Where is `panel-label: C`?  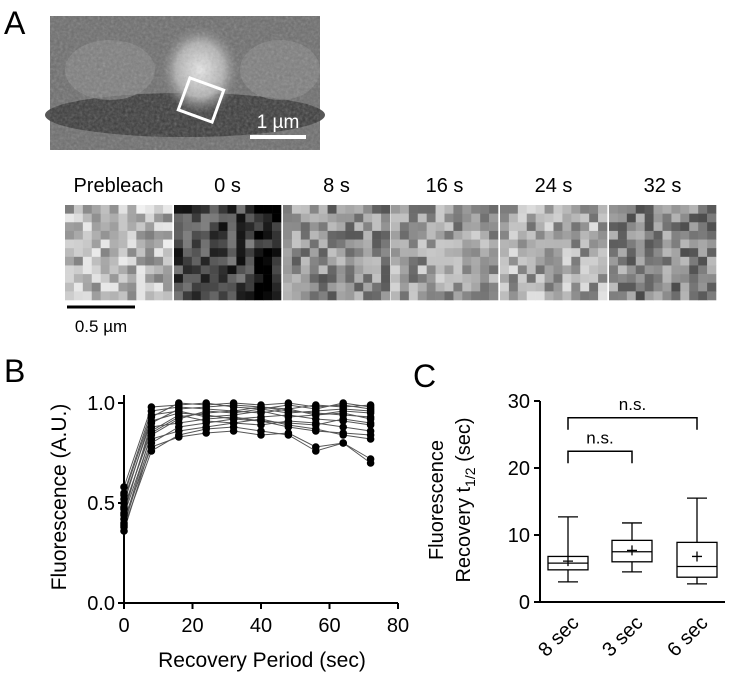
panel-label: C is located at coordinates (424, 376).